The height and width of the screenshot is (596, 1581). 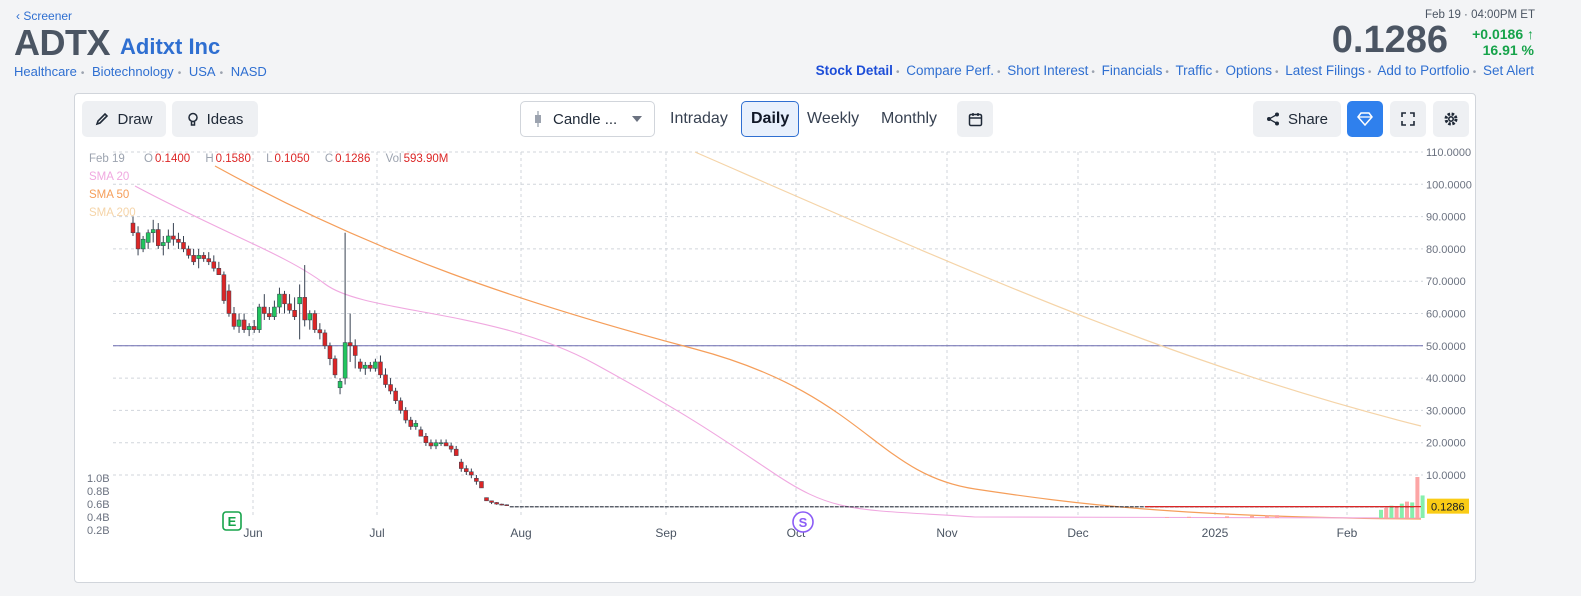 I want to click on price-change: +0.0186 ↑ 16.91 %, so click(x=1503, y=42).